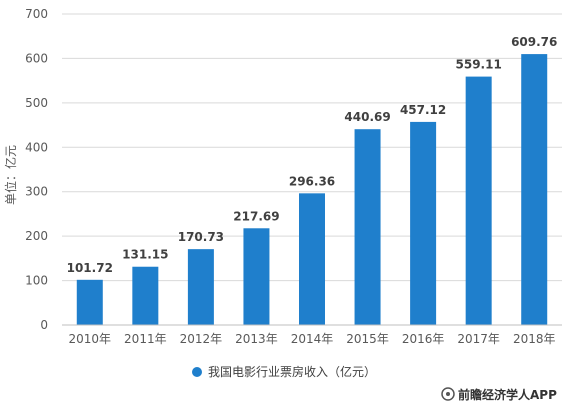  What do you see at coordinates (312, 181) in the screenshot?
I see `data-label: 296.36` at bounding box center [312, 181].